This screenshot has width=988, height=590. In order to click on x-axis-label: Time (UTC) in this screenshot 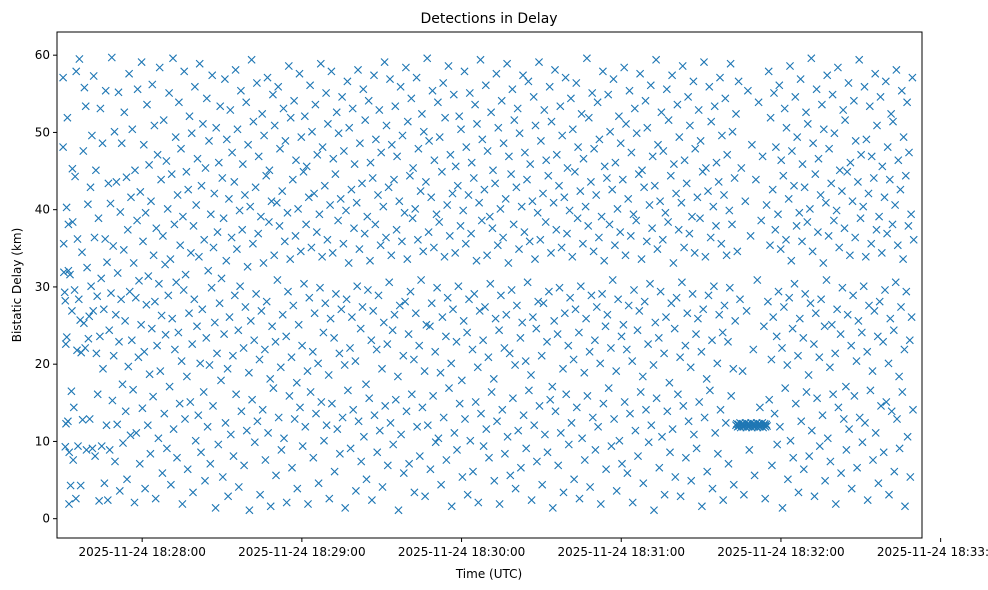, I will do `click(488, 574)`.